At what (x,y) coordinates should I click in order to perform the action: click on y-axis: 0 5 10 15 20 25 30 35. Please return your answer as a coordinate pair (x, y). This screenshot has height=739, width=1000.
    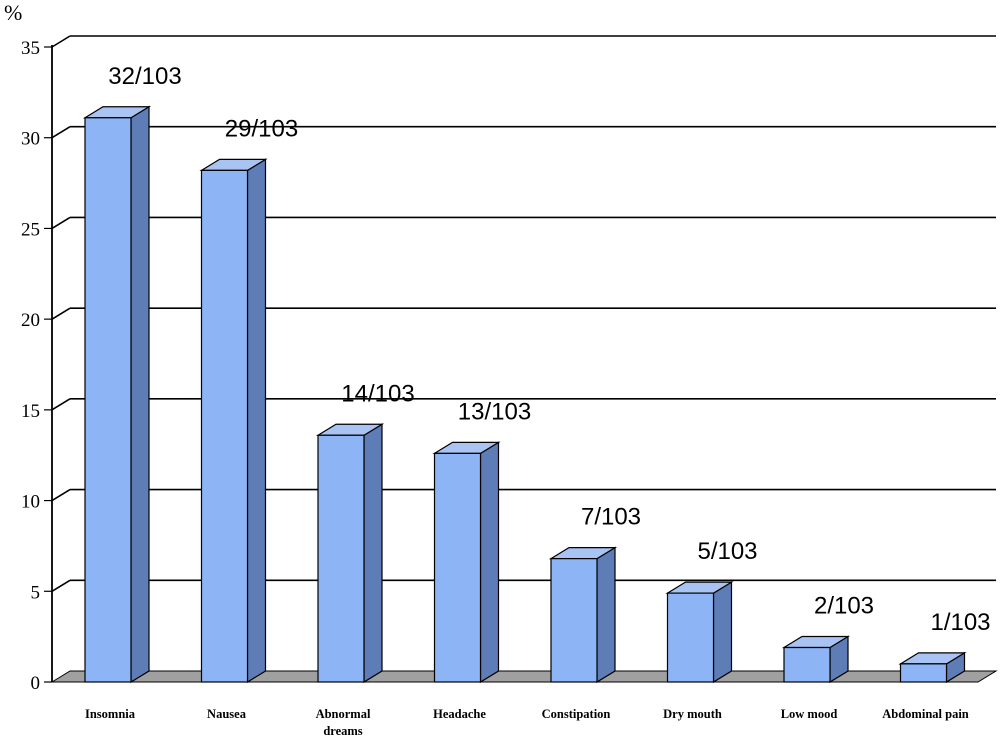
    Looking at the image, I should click on (37, 366).